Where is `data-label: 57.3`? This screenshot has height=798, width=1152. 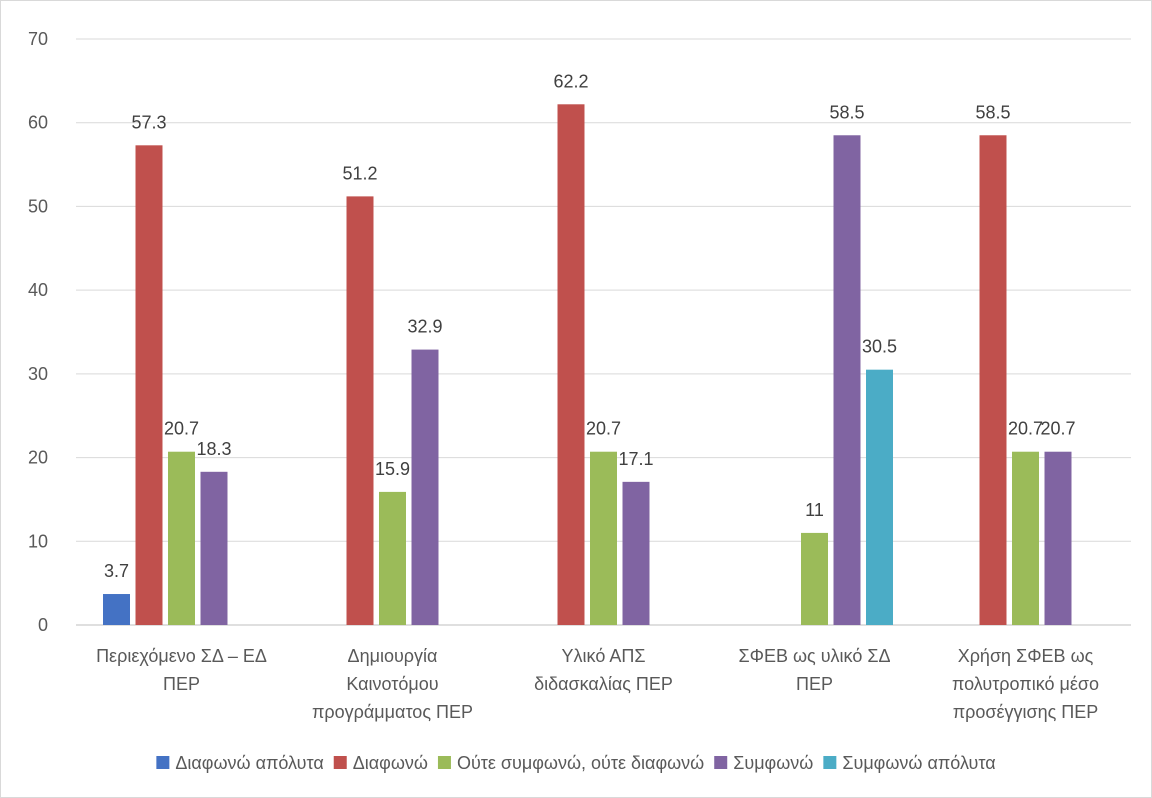 data-label: 57.3 is located at coordinates (148, 122).